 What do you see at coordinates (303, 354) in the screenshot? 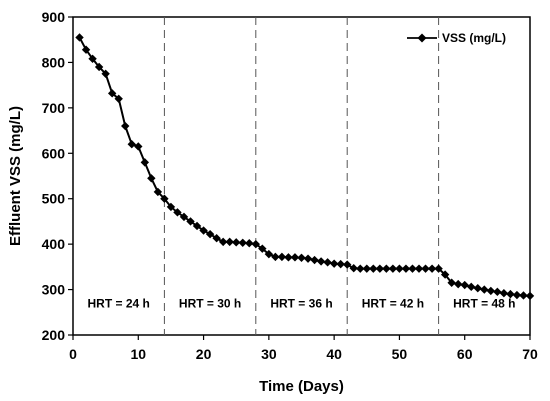
I see `x-tick-labels: 0 10 20 30 40 50 60 70` at bounding box center [303, 354].